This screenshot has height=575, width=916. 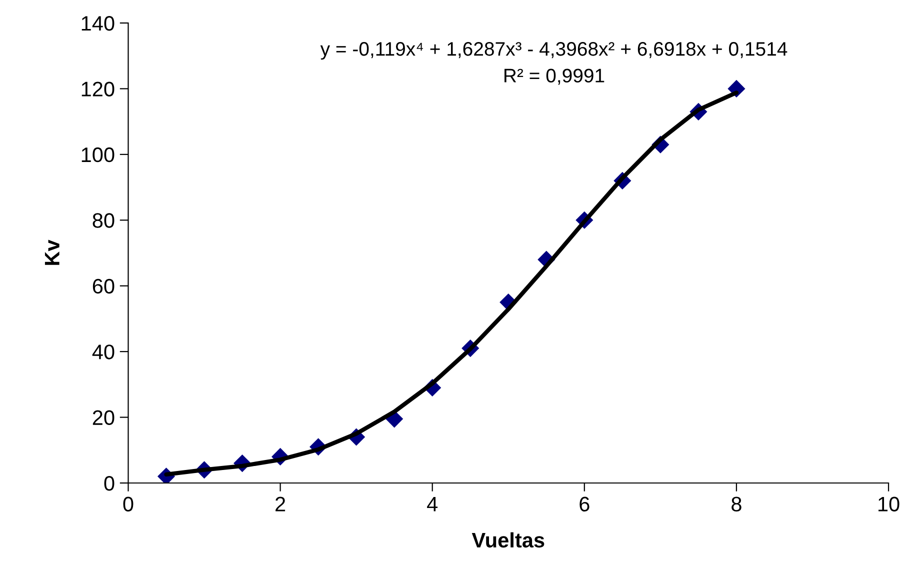 I want to click on x-tick-label: 0, so click(x=128, y=504).